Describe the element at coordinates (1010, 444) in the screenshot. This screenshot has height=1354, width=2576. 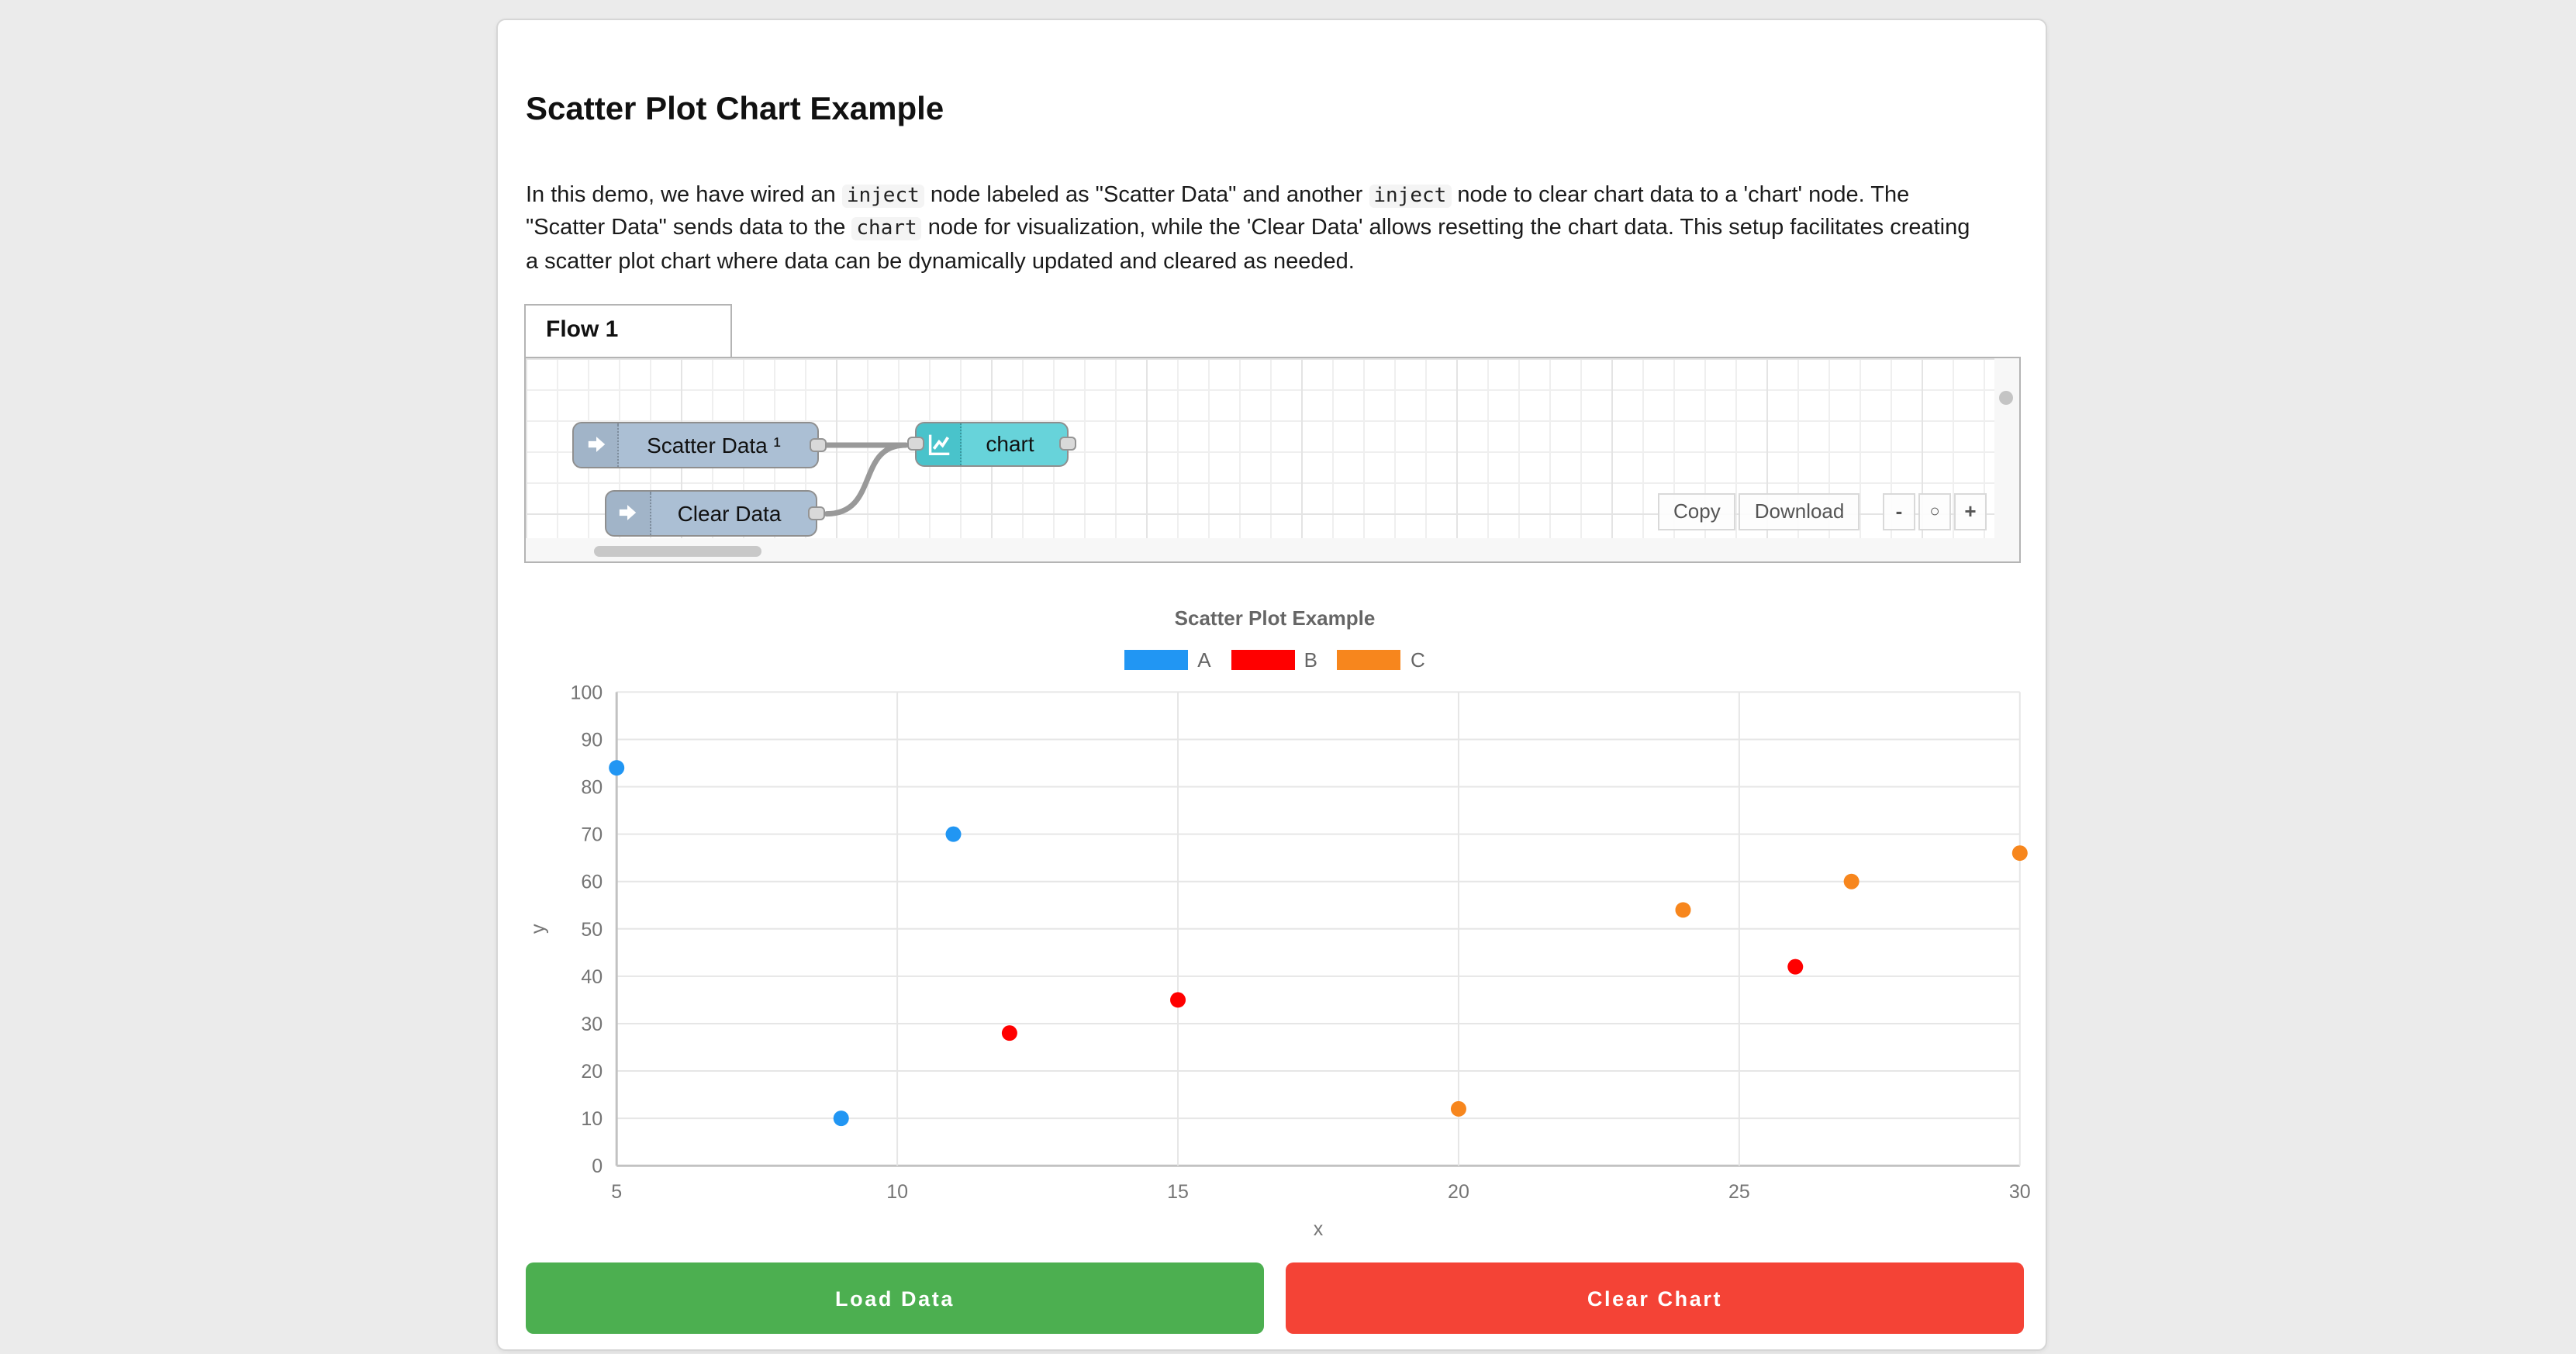
I see `node-label: chart` at that location.